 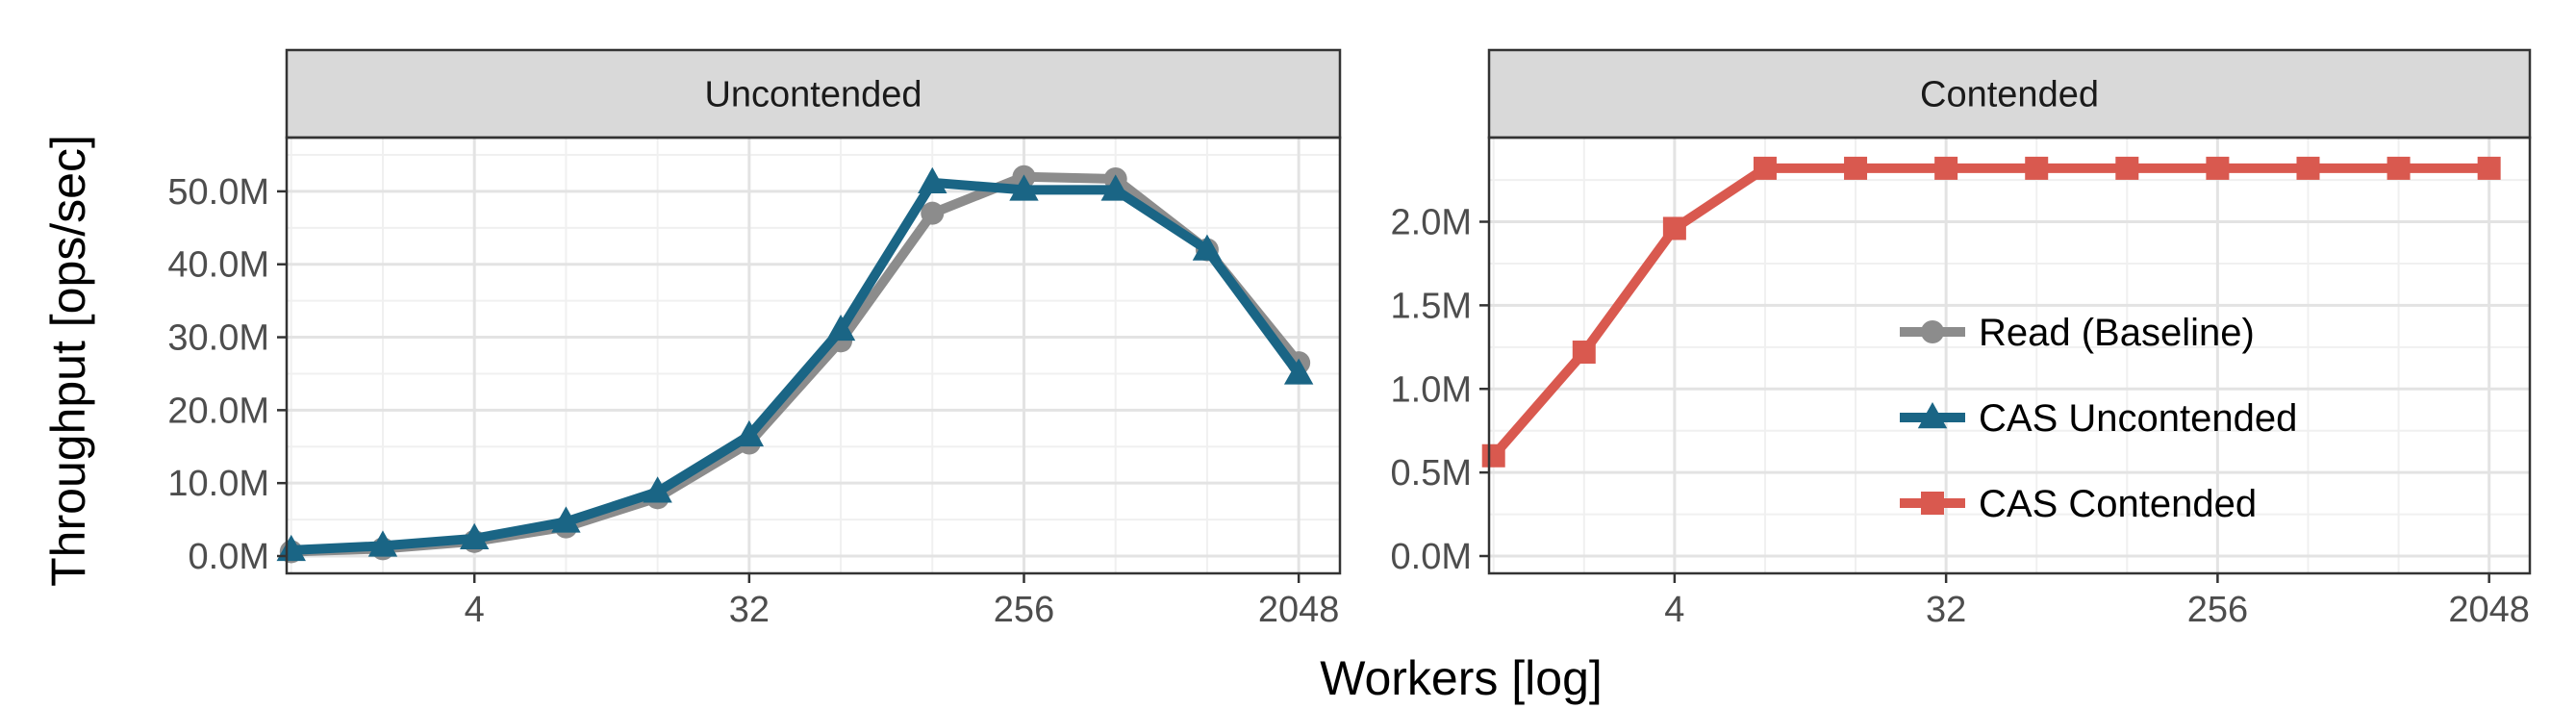 What do you see at coordinates (218, 484) in the screenshot?
I see `y-tick-label: 10.0M` at bounding box center [218, 484].